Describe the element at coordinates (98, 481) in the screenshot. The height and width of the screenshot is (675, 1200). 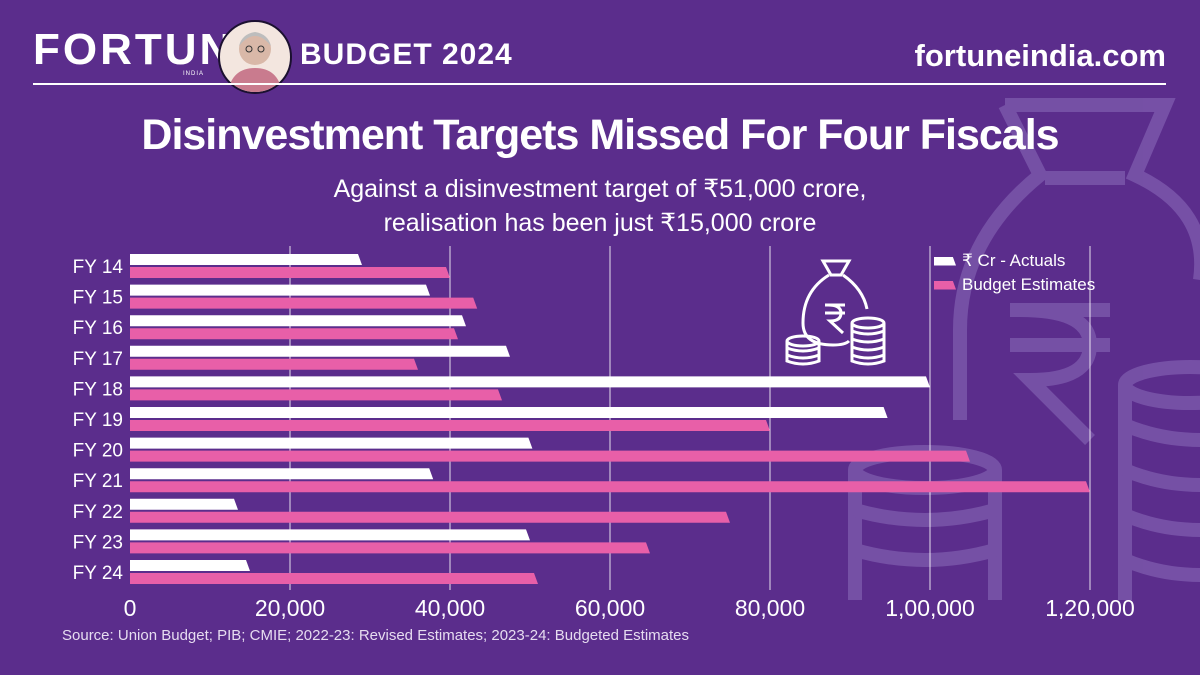
I see `y-tick-label: FY 21` at that location.